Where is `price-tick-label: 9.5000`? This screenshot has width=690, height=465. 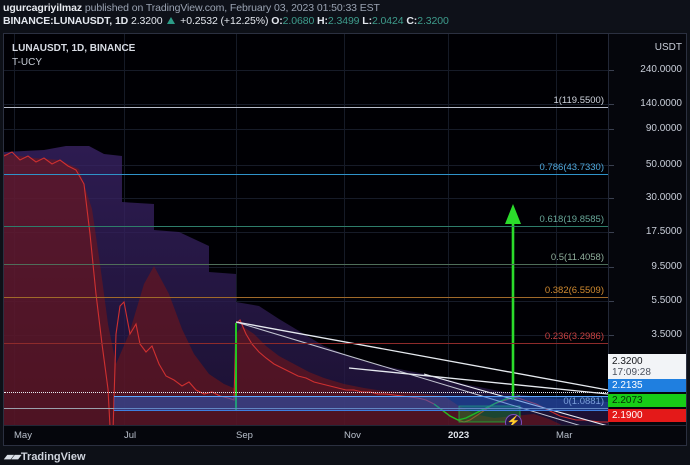 price-tick-label: 9.5000 is located at coordinates (666, 266).